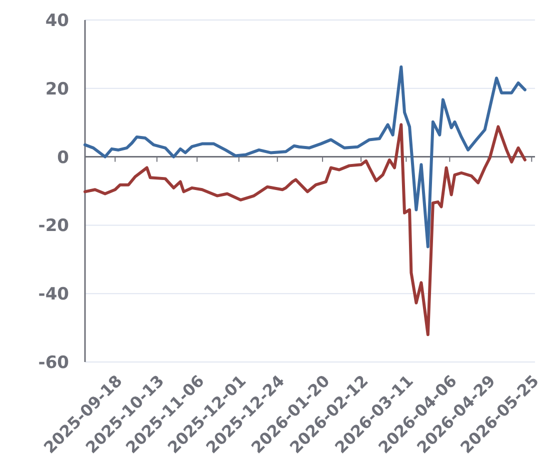 The width and height of the screenshot is (539, 470). Describe the element at coordinates (54, 362) in the screenshot. I see `y-tick-label: -60` at that location.